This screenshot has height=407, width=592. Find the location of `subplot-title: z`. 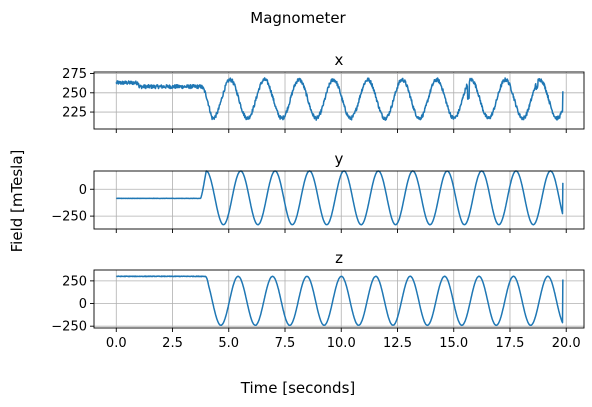

subplot-title: z is located at coordinates (339, 258).